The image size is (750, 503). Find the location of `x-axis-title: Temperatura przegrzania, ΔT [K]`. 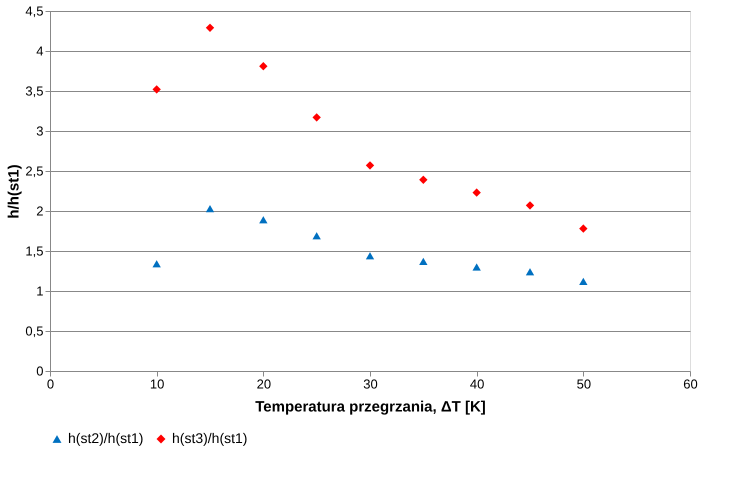

x-axis-title: Temperatura przegrzania, ΔT [K] is located at coordinates (370, 407).